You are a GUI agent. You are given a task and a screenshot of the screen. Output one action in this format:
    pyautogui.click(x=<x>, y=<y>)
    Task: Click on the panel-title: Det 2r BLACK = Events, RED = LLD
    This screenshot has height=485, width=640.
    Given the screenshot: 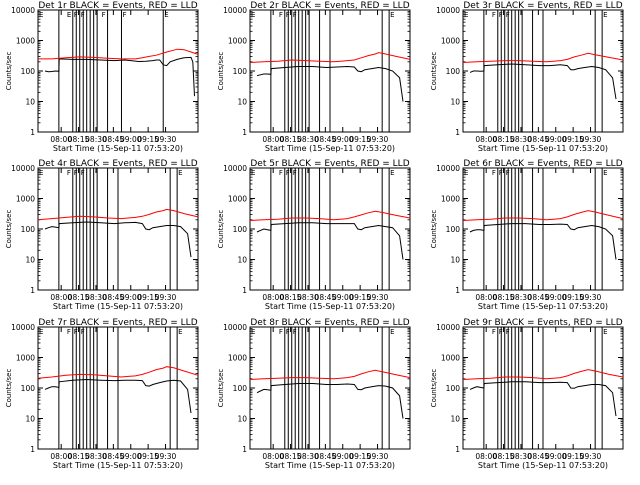 What is the action you would take?
    pyautogui.click(x=329, y=6)
    